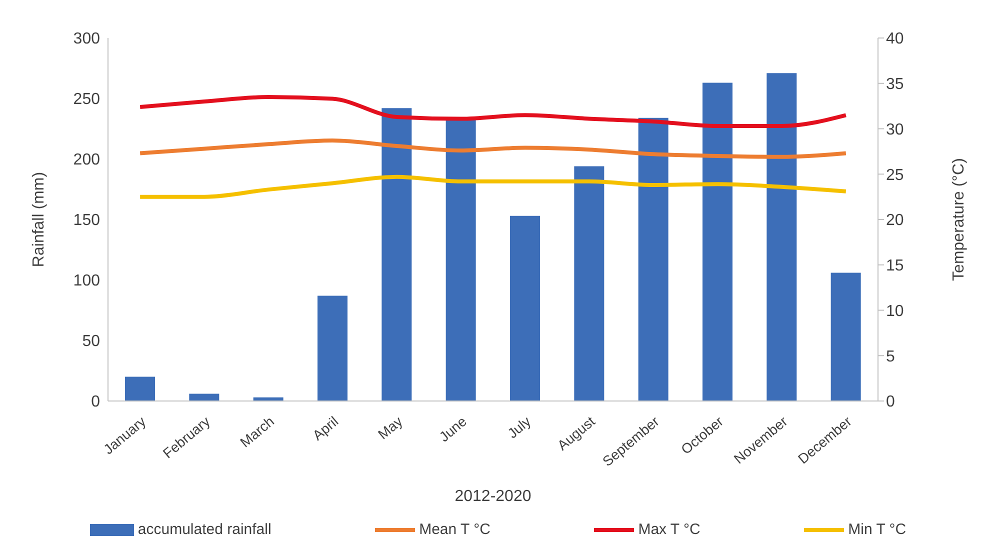 The height and width of the screenshot is (556, 996). I want to click on y2-tick-label: 15, so click(895, 266).